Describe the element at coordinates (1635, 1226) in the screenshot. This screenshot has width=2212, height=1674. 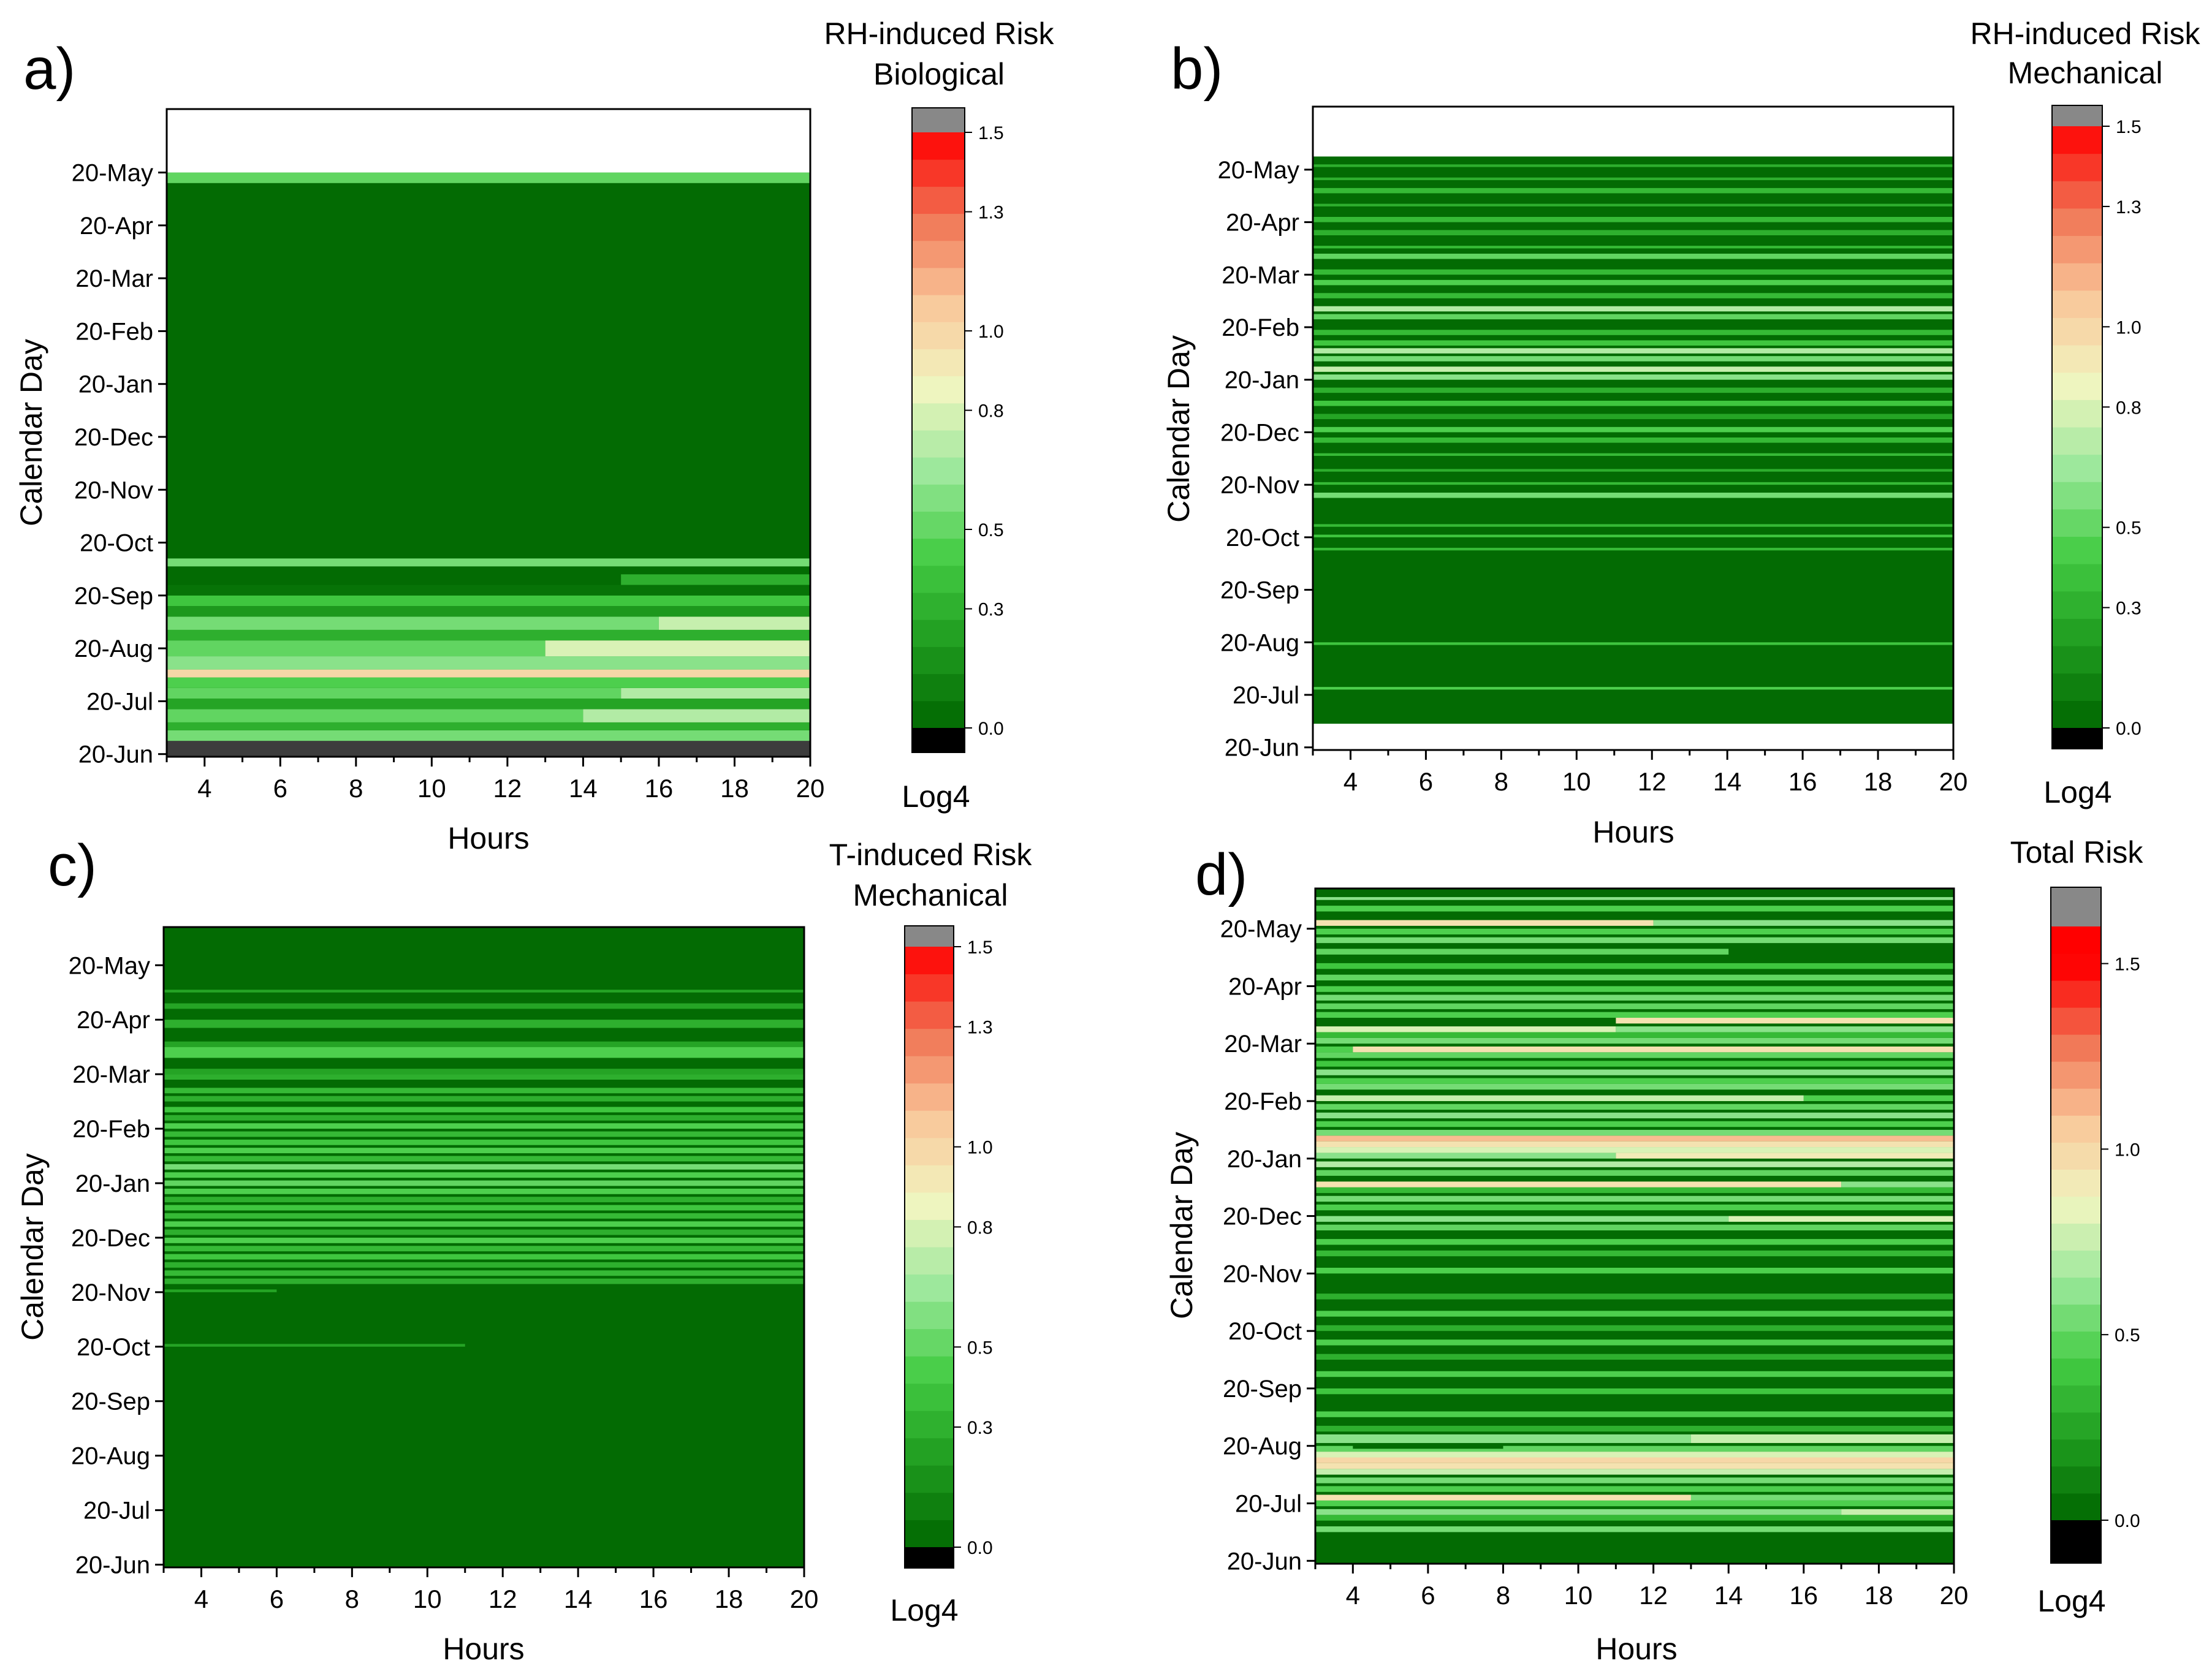
I see `plot-frame` at that location.